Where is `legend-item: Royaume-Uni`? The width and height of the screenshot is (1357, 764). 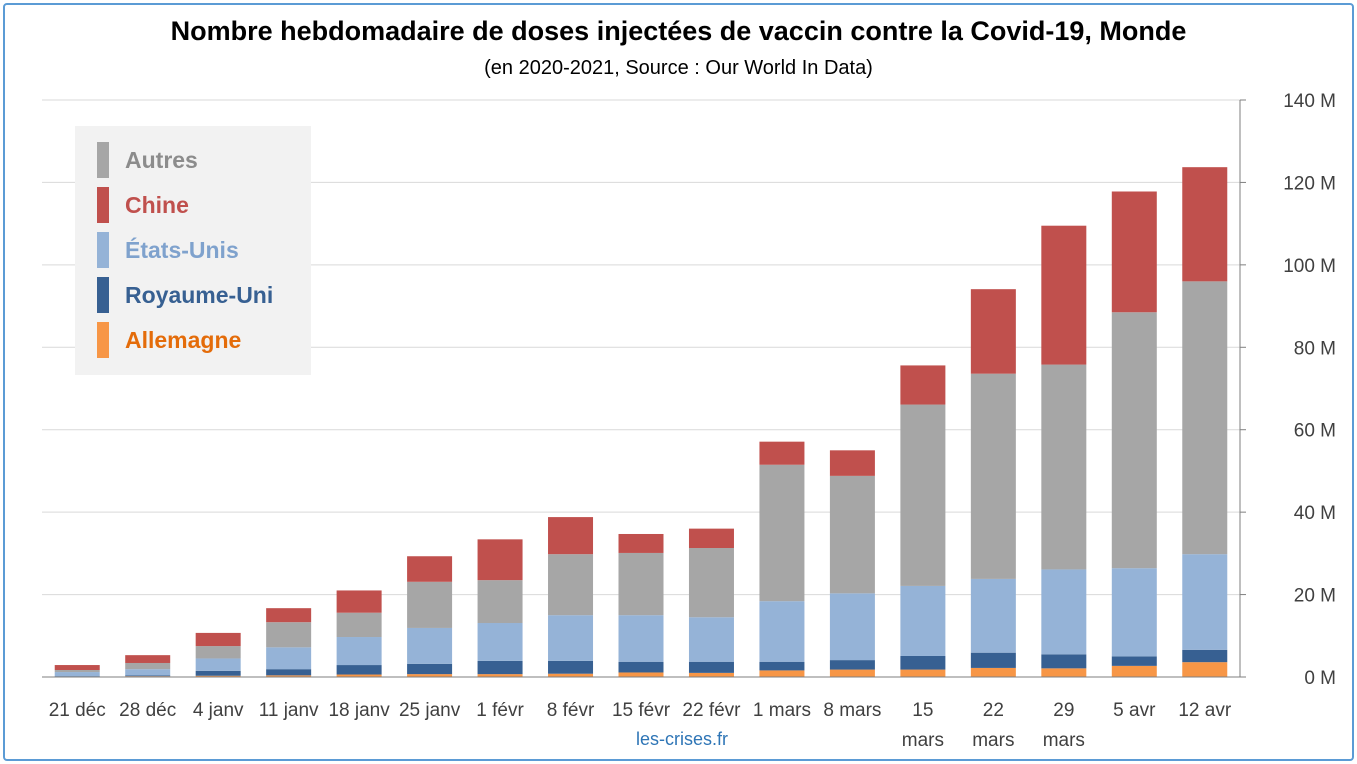 legend-item: Royaume-Uni is located at coordinates (185, 295).